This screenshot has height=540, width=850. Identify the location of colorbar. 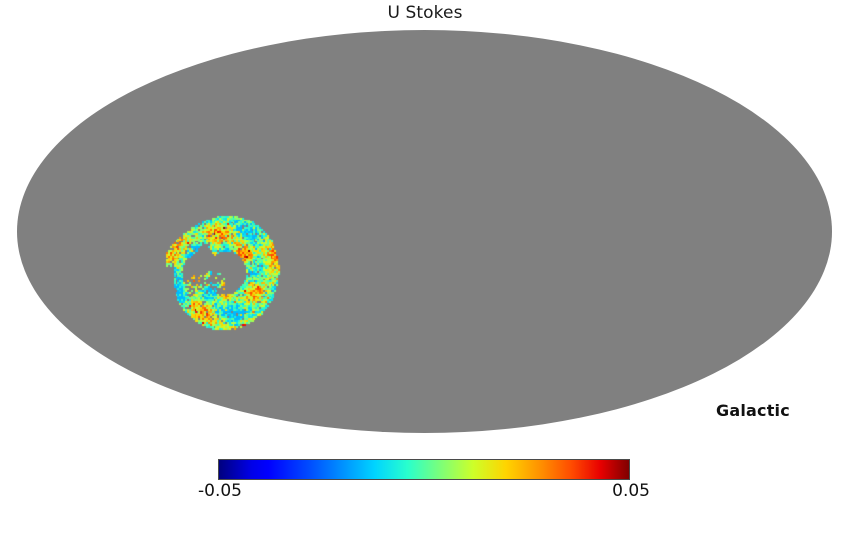
(424, 469).